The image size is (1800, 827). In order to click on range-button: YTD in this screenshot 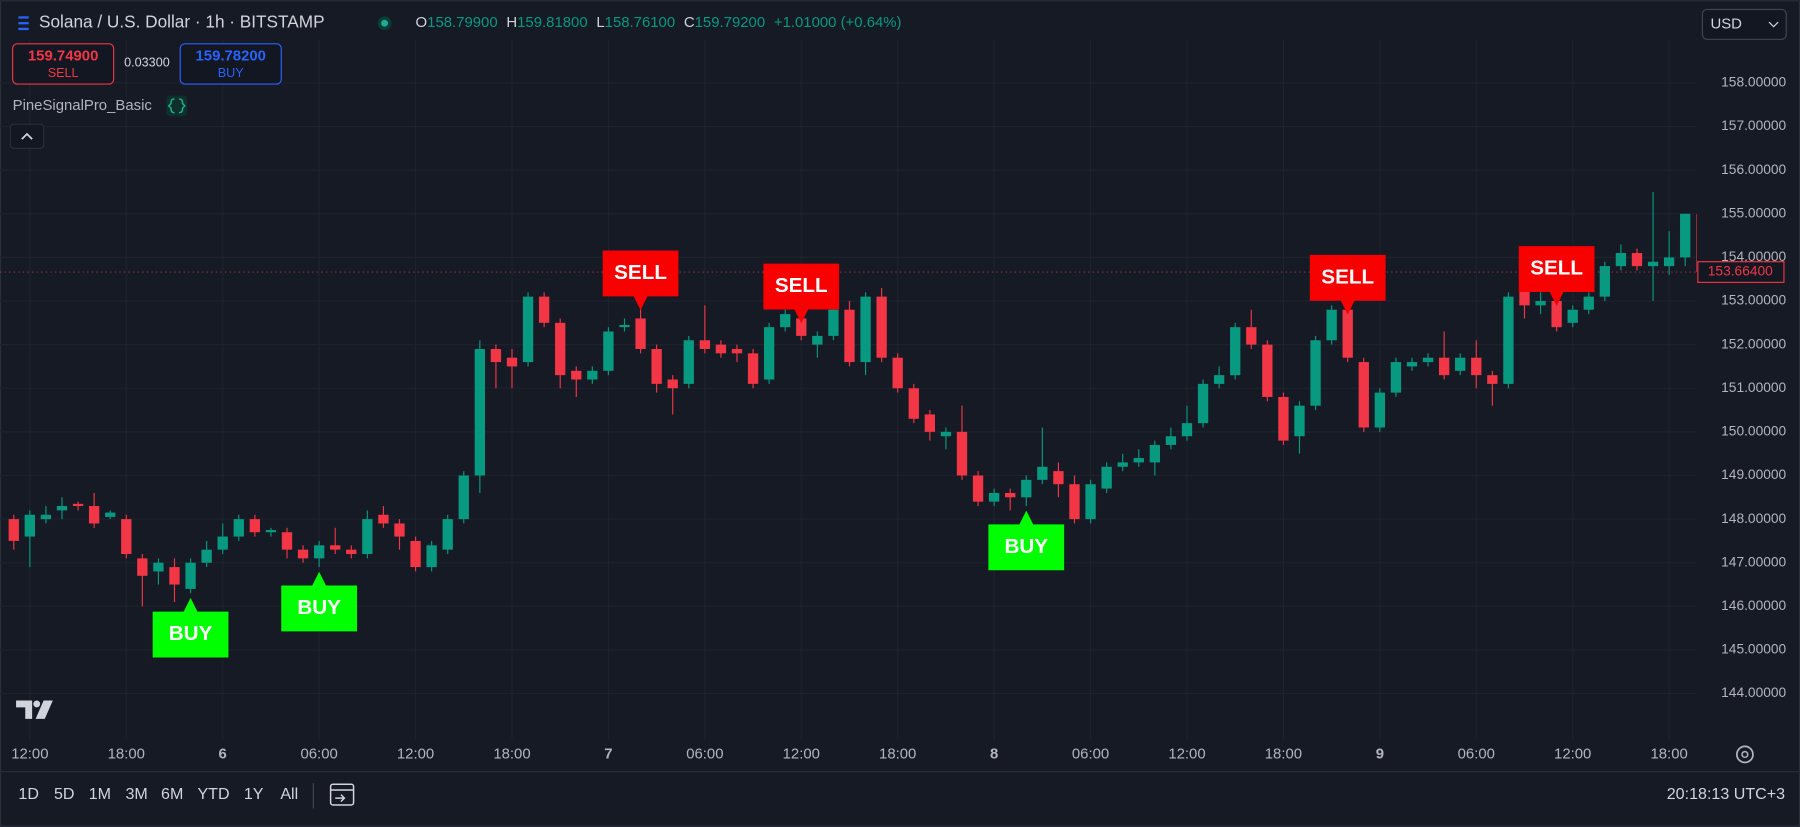, I will do `click(213, 794)`.